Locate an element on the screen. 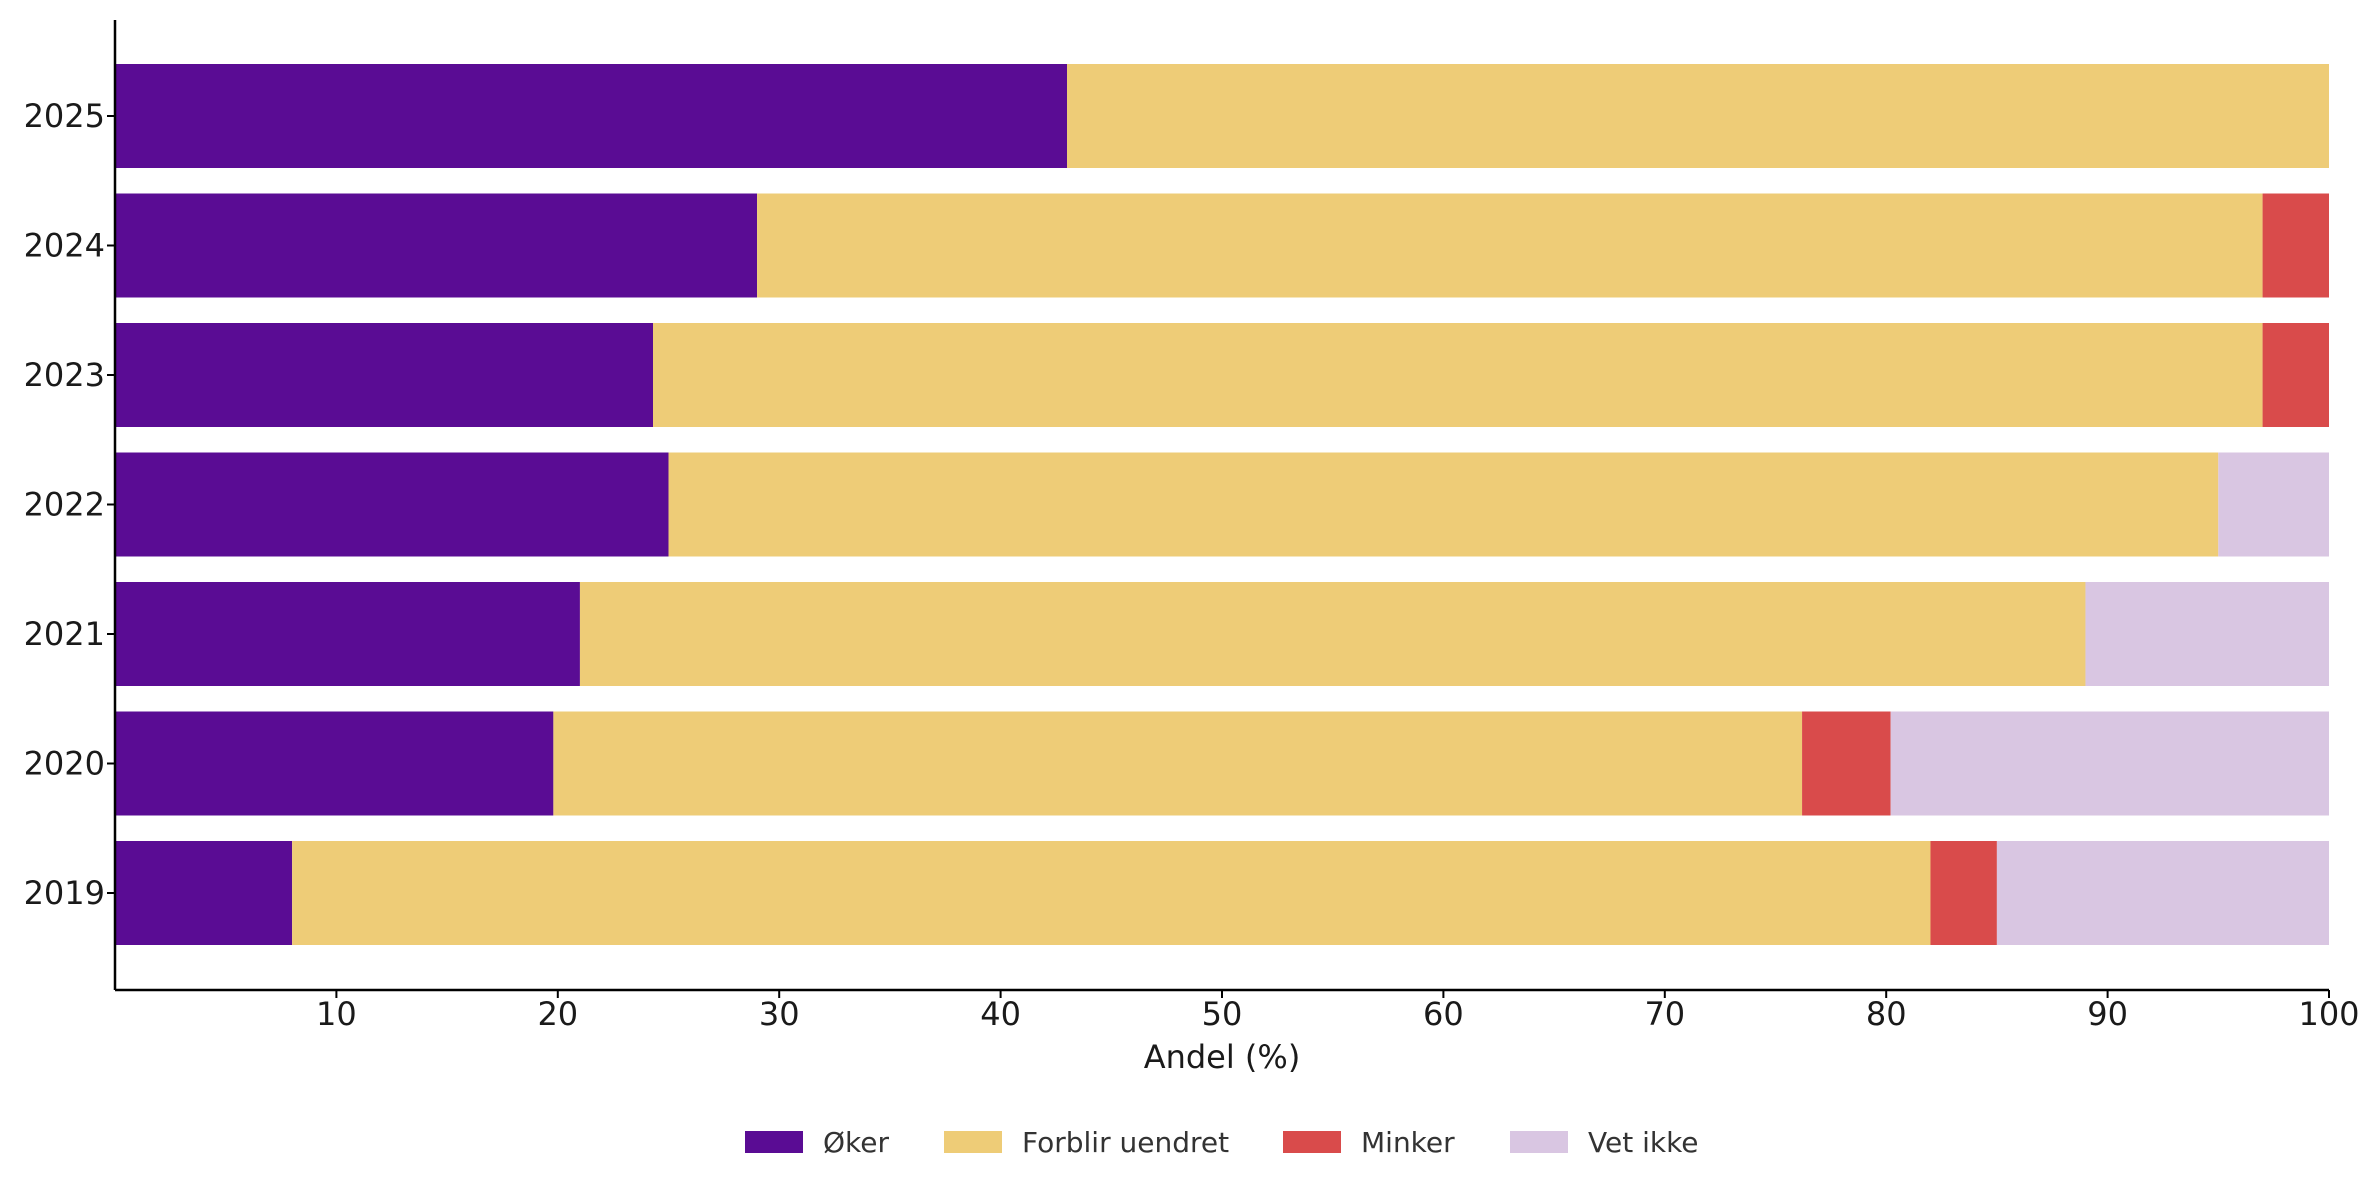 This screenshot has width=2379, height=1189. legend: Øker Forblir uendret Minker Vet ikke is located at coordinates (1222, 1142).